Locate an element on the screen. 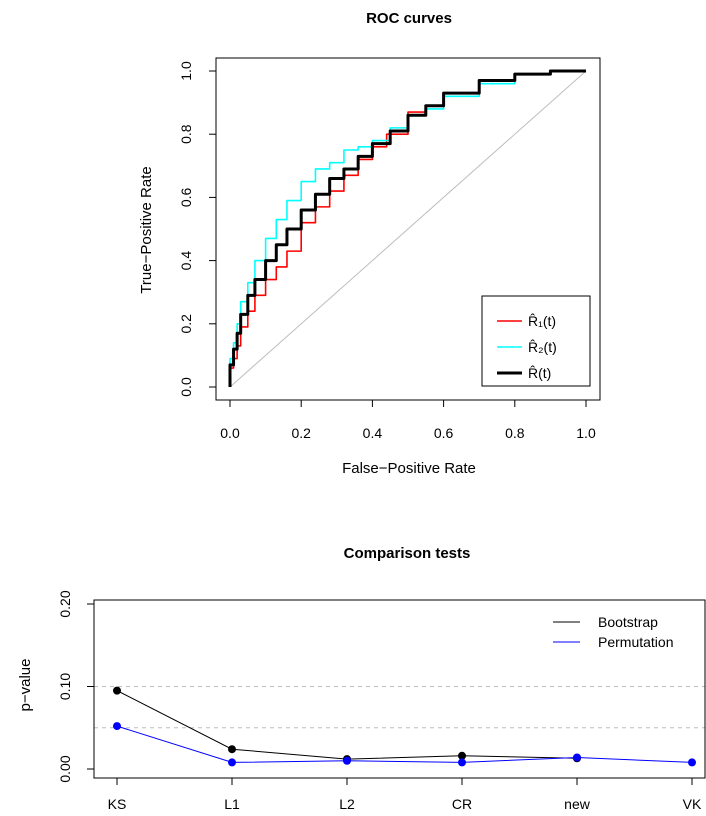 The width and height of the screenshot is (706, 816). roc-x-tick-label: 0.4 is located at coordinates (373, 433).